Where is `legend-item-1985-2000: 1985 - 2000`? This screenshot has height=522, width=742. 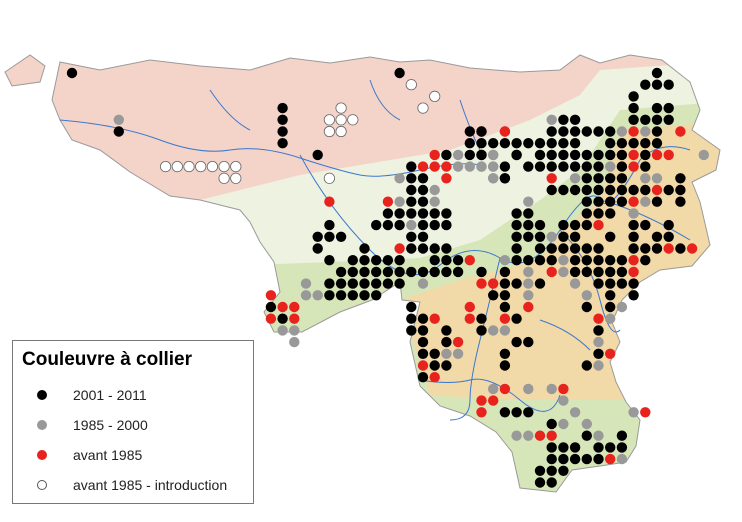
legend-item-1985-2000: 1985 - 2000 is located at coordinates (92, 425).